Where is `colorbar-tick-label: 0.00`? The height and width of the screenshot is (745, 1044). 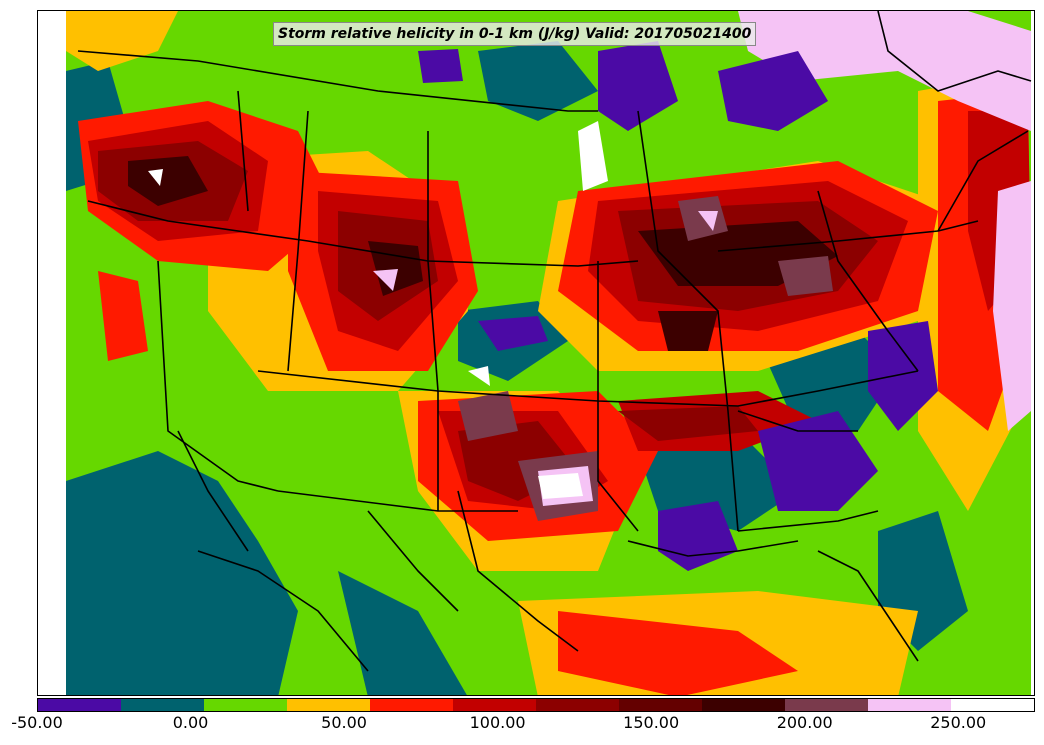
colorbar-tick-label: 0.00 is located at coordinates (190, 722).